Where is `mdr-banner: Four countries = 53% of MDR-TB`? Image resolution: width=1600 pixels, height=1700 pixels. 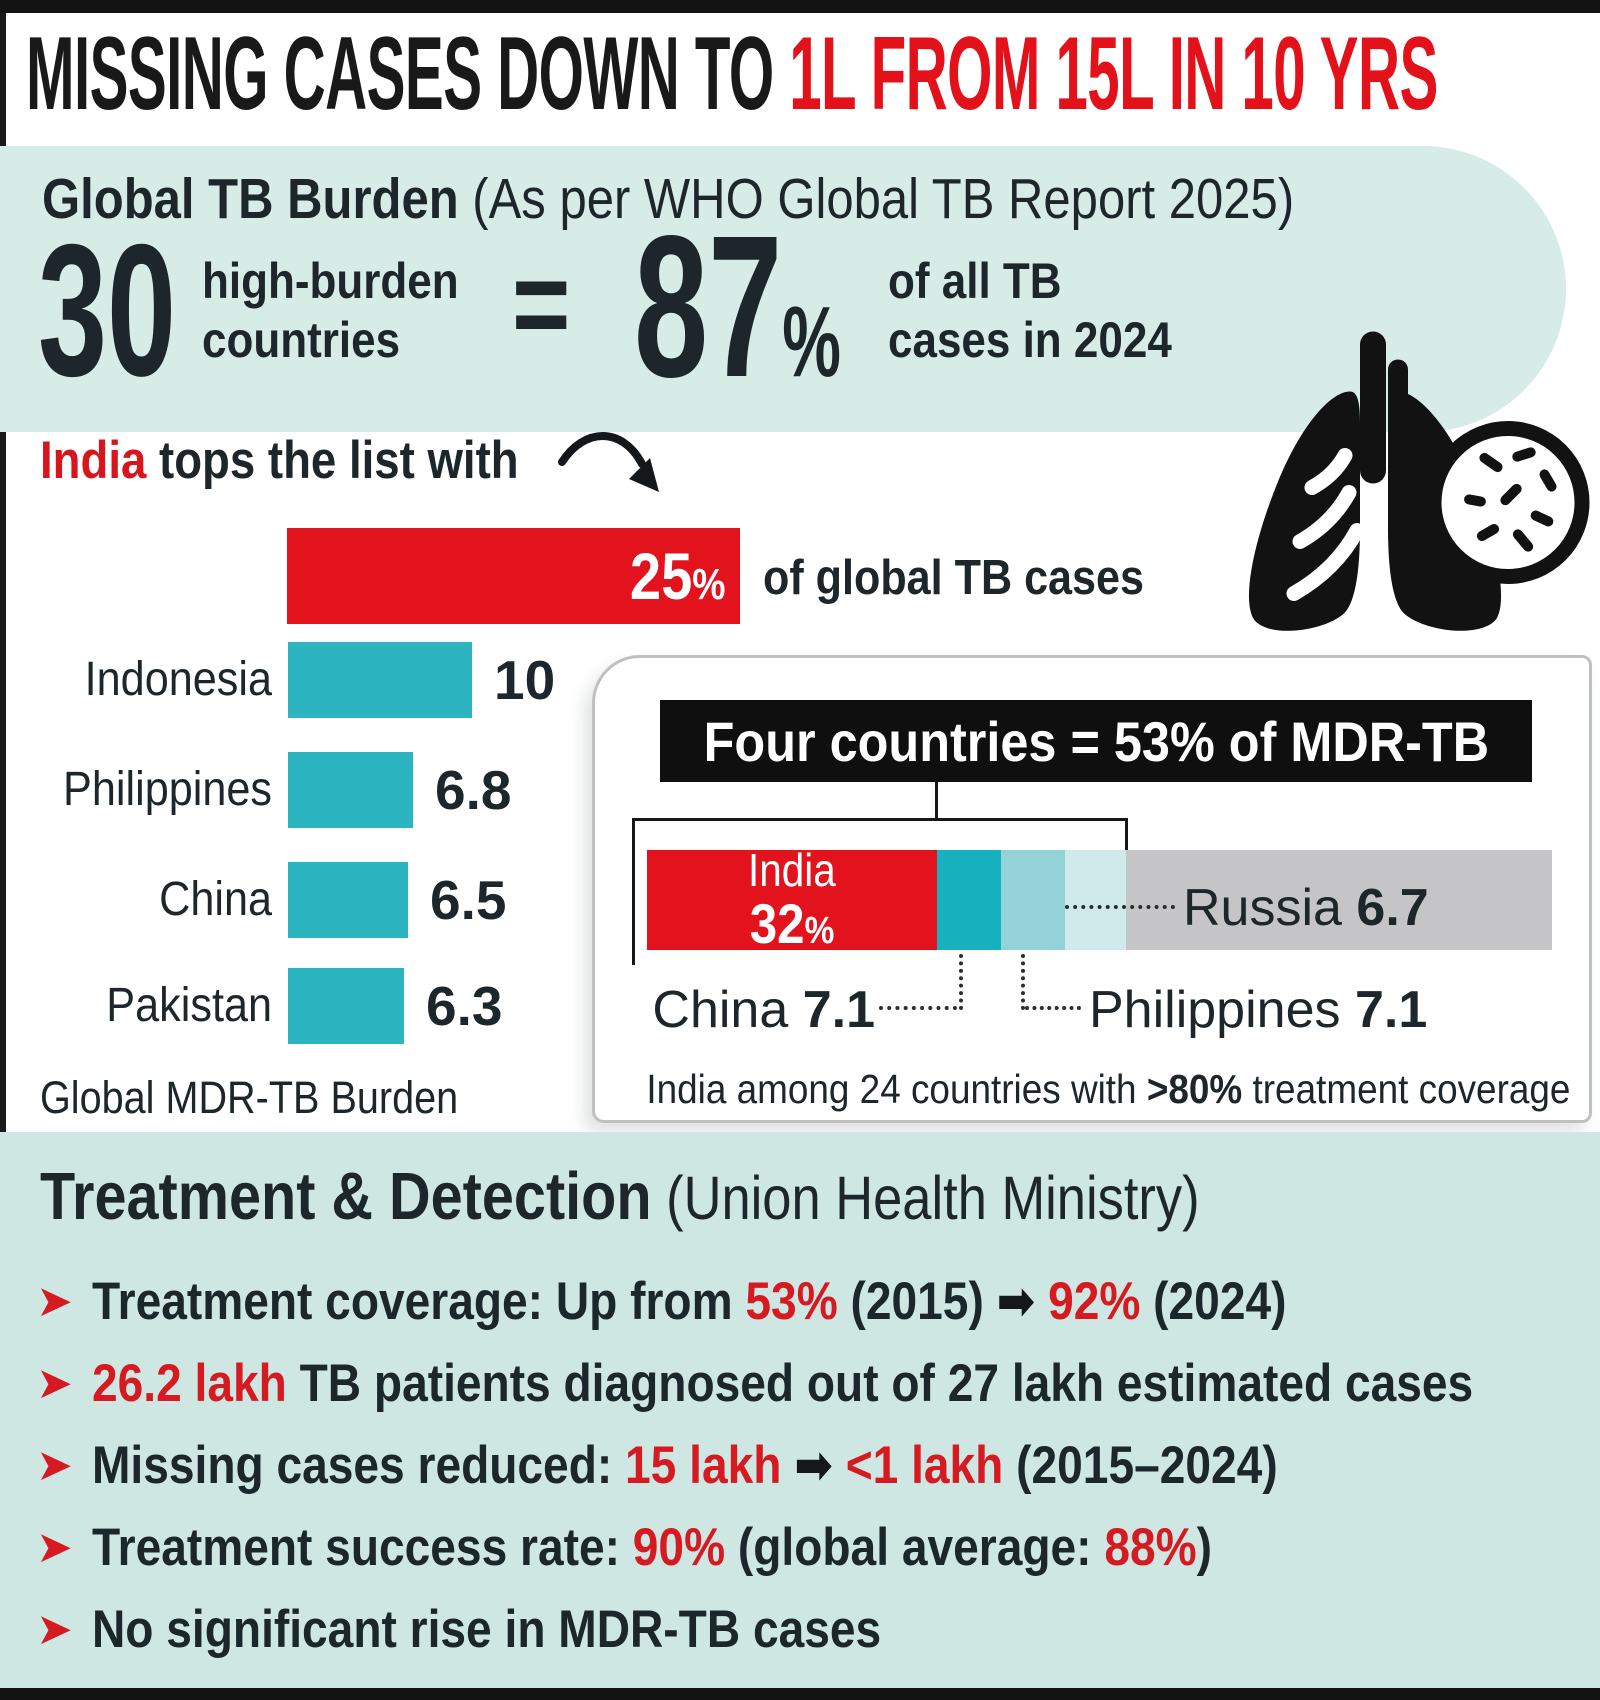
mdr-banner: Four countries = 53% of MDR-TB is located at coordinates (1096, 741).